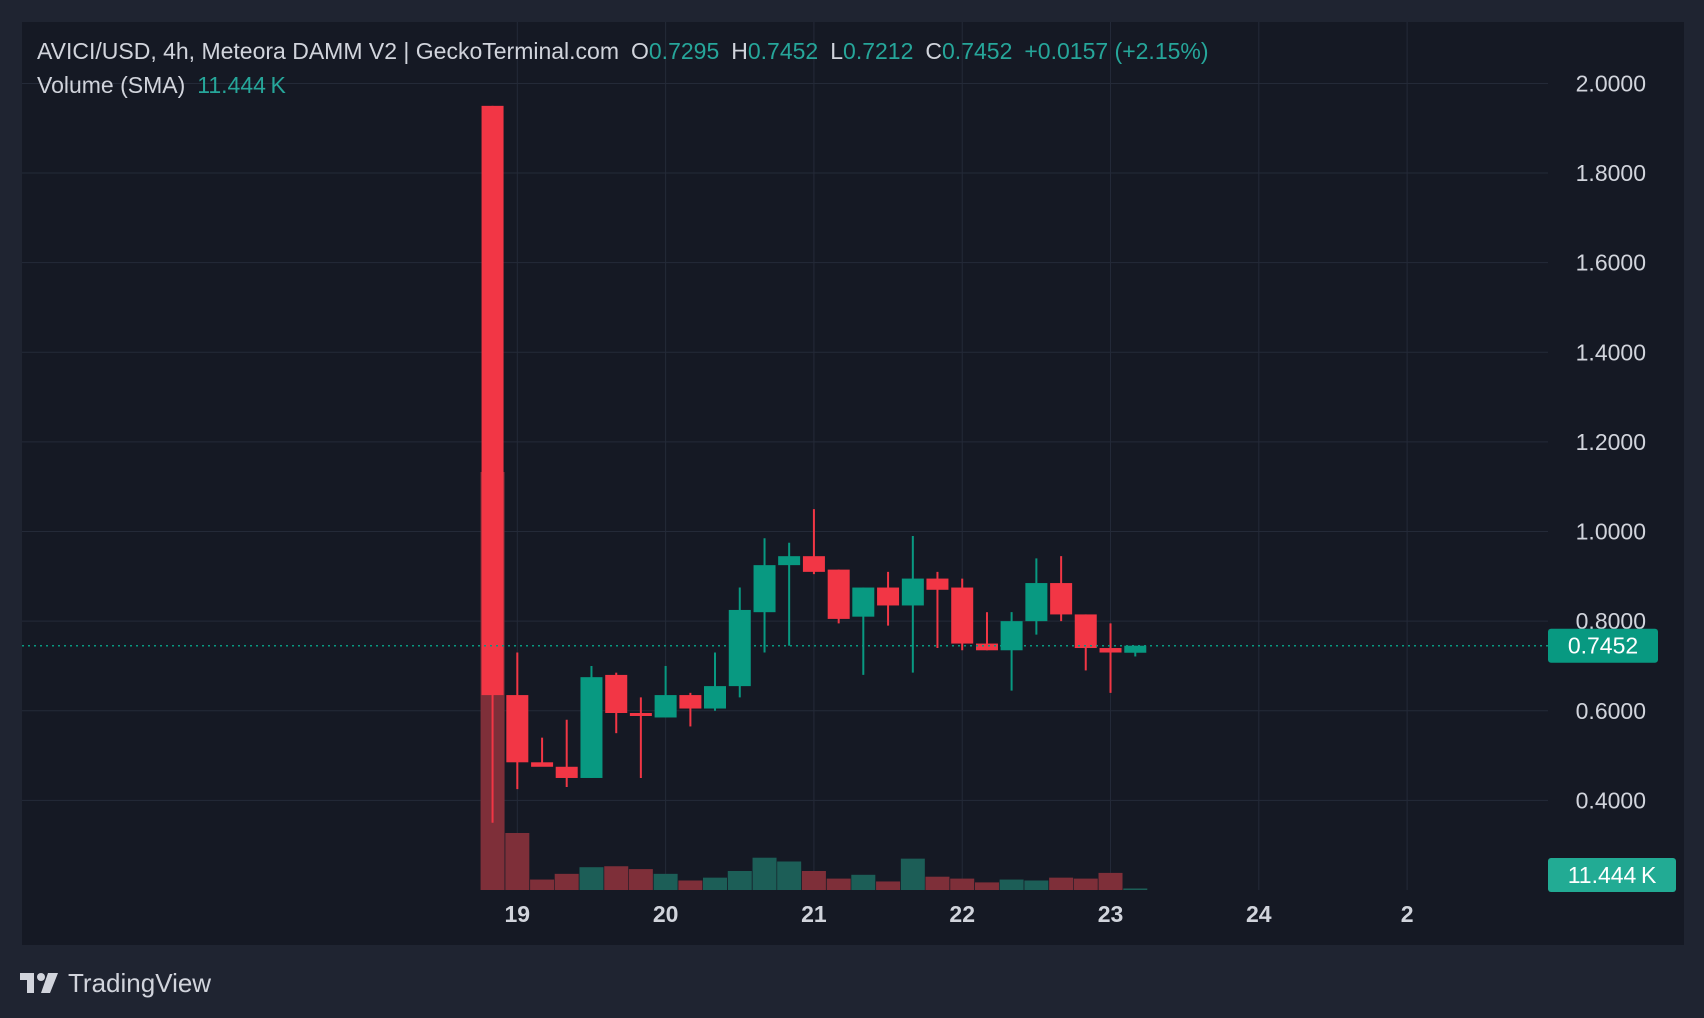 This screenshot has width=1704, height=1018. What do you see at coordinates (1116, 51) in the screenshot?
I see `price-change: +0.0157 (+2.15%)` at bounding box center [1116, 51].